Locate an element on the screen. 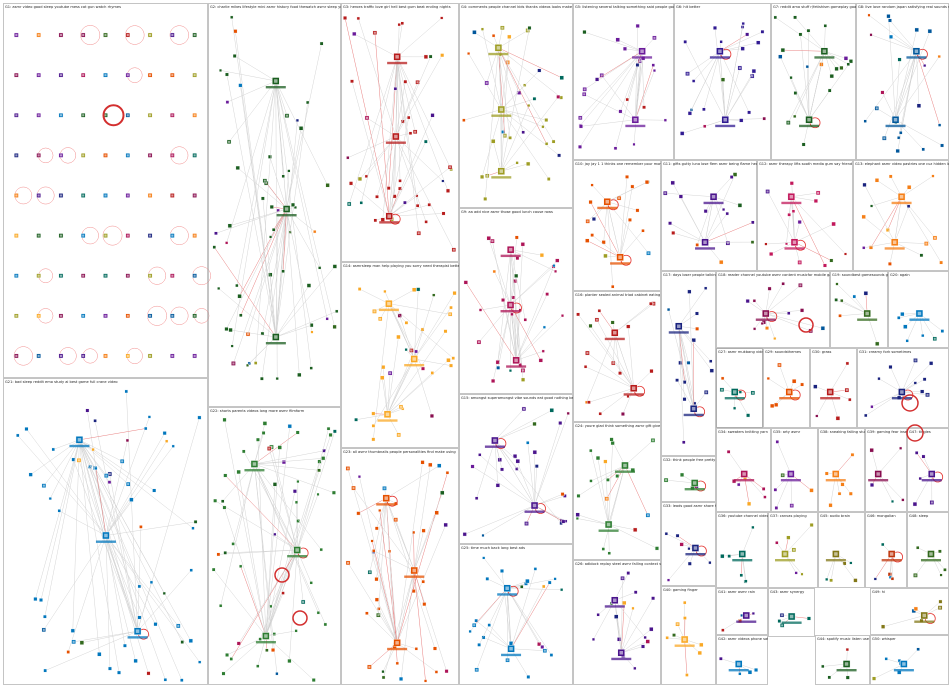 The width and height of the screenshot is (950, 688). panel-g43: G43: asmr synergy is located at coordinates (791, 612).